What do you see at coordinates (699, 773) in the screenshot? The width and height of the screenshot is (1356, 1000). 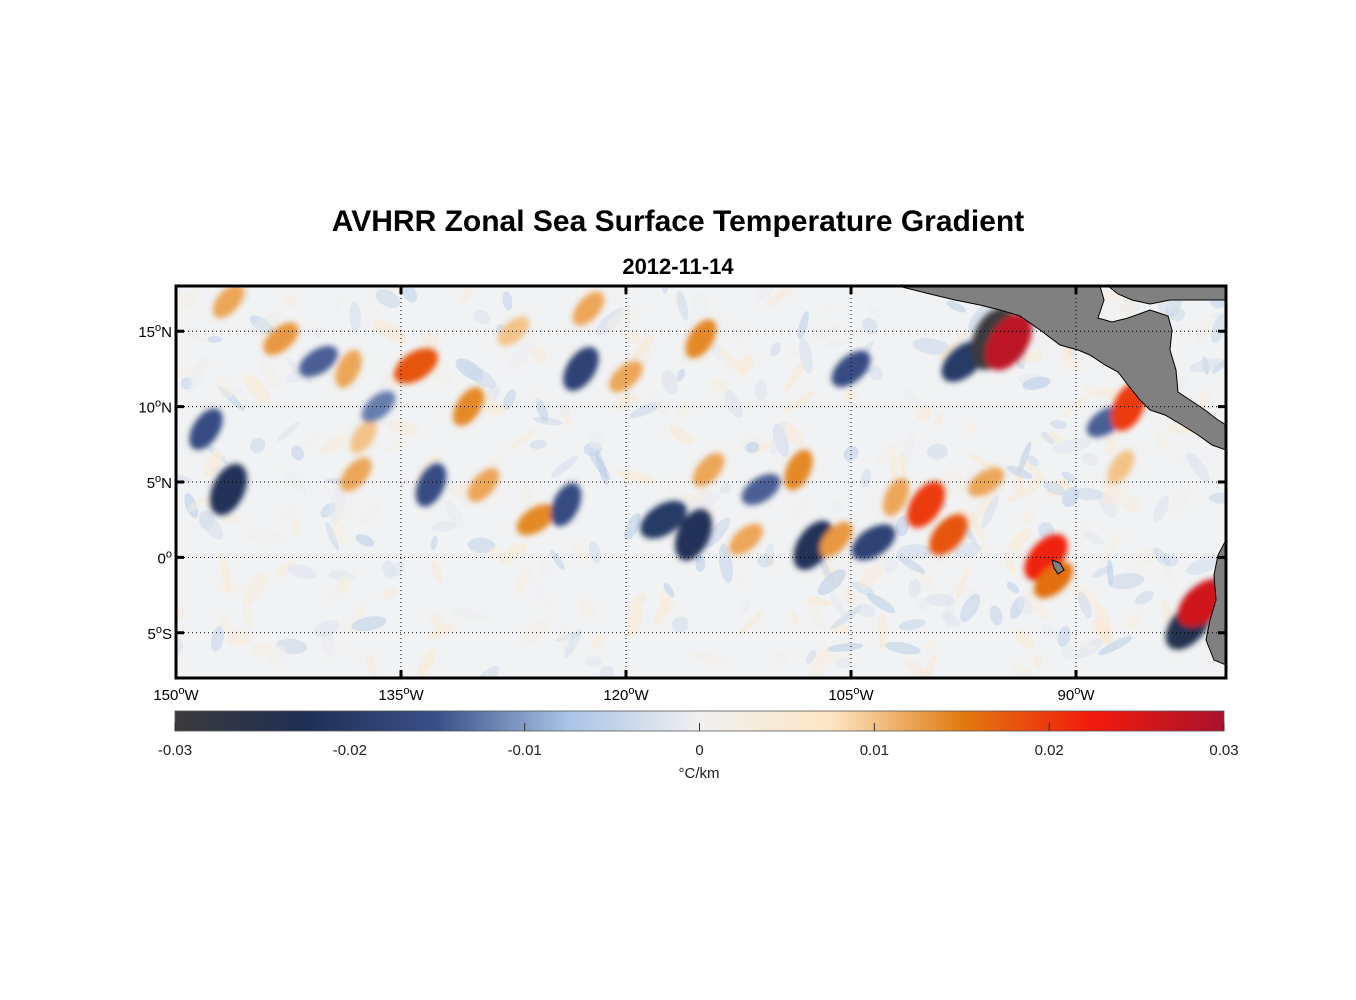 I see `colorbar-unit-label: °C/km` at bounding box center [699, 773].